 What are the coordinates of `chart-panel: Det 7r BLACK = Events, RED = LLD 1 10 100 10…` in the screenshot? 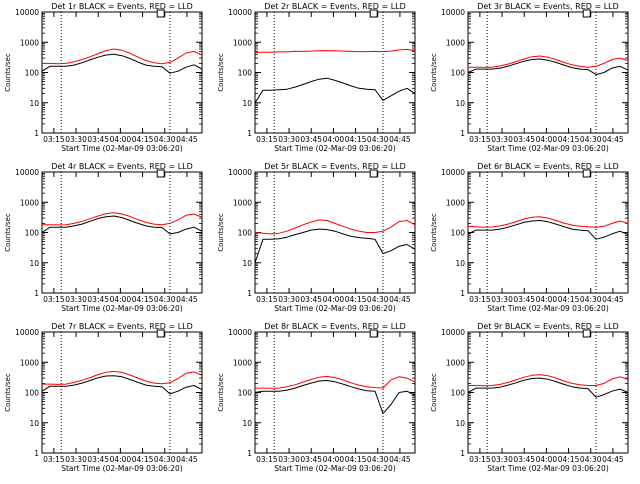 It's located at (106, 402).